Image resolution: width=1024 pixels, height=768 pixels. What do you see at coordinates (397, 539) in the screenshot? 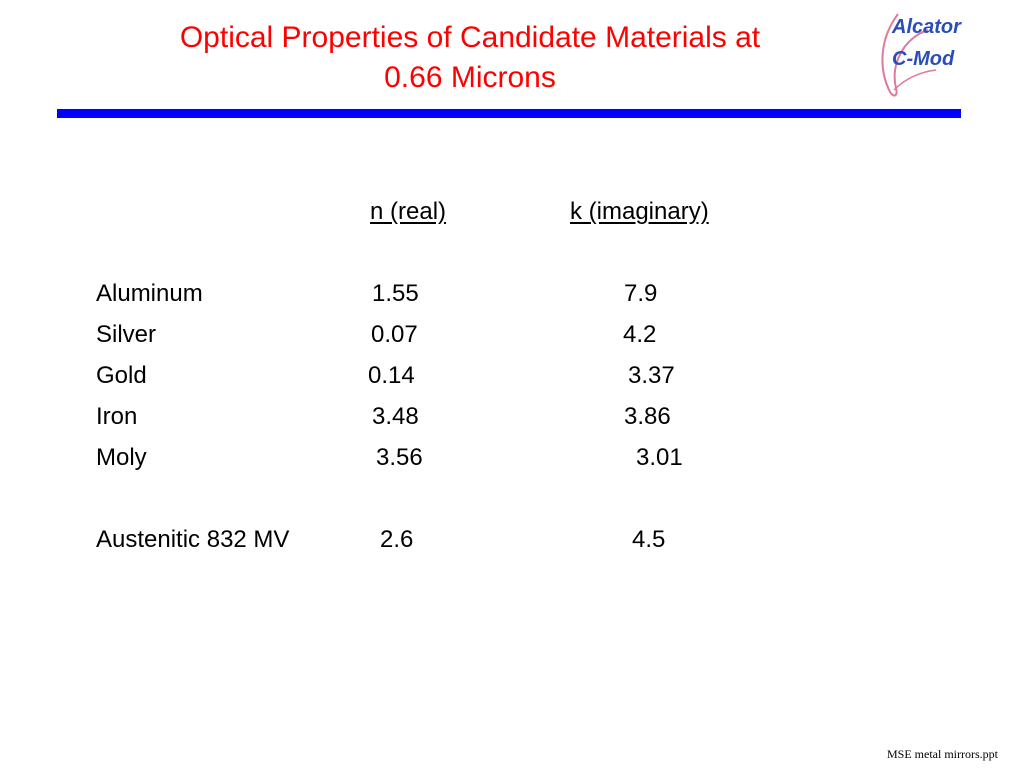
I see `row-n-value: 2.6` at bounding box center [397, 539].